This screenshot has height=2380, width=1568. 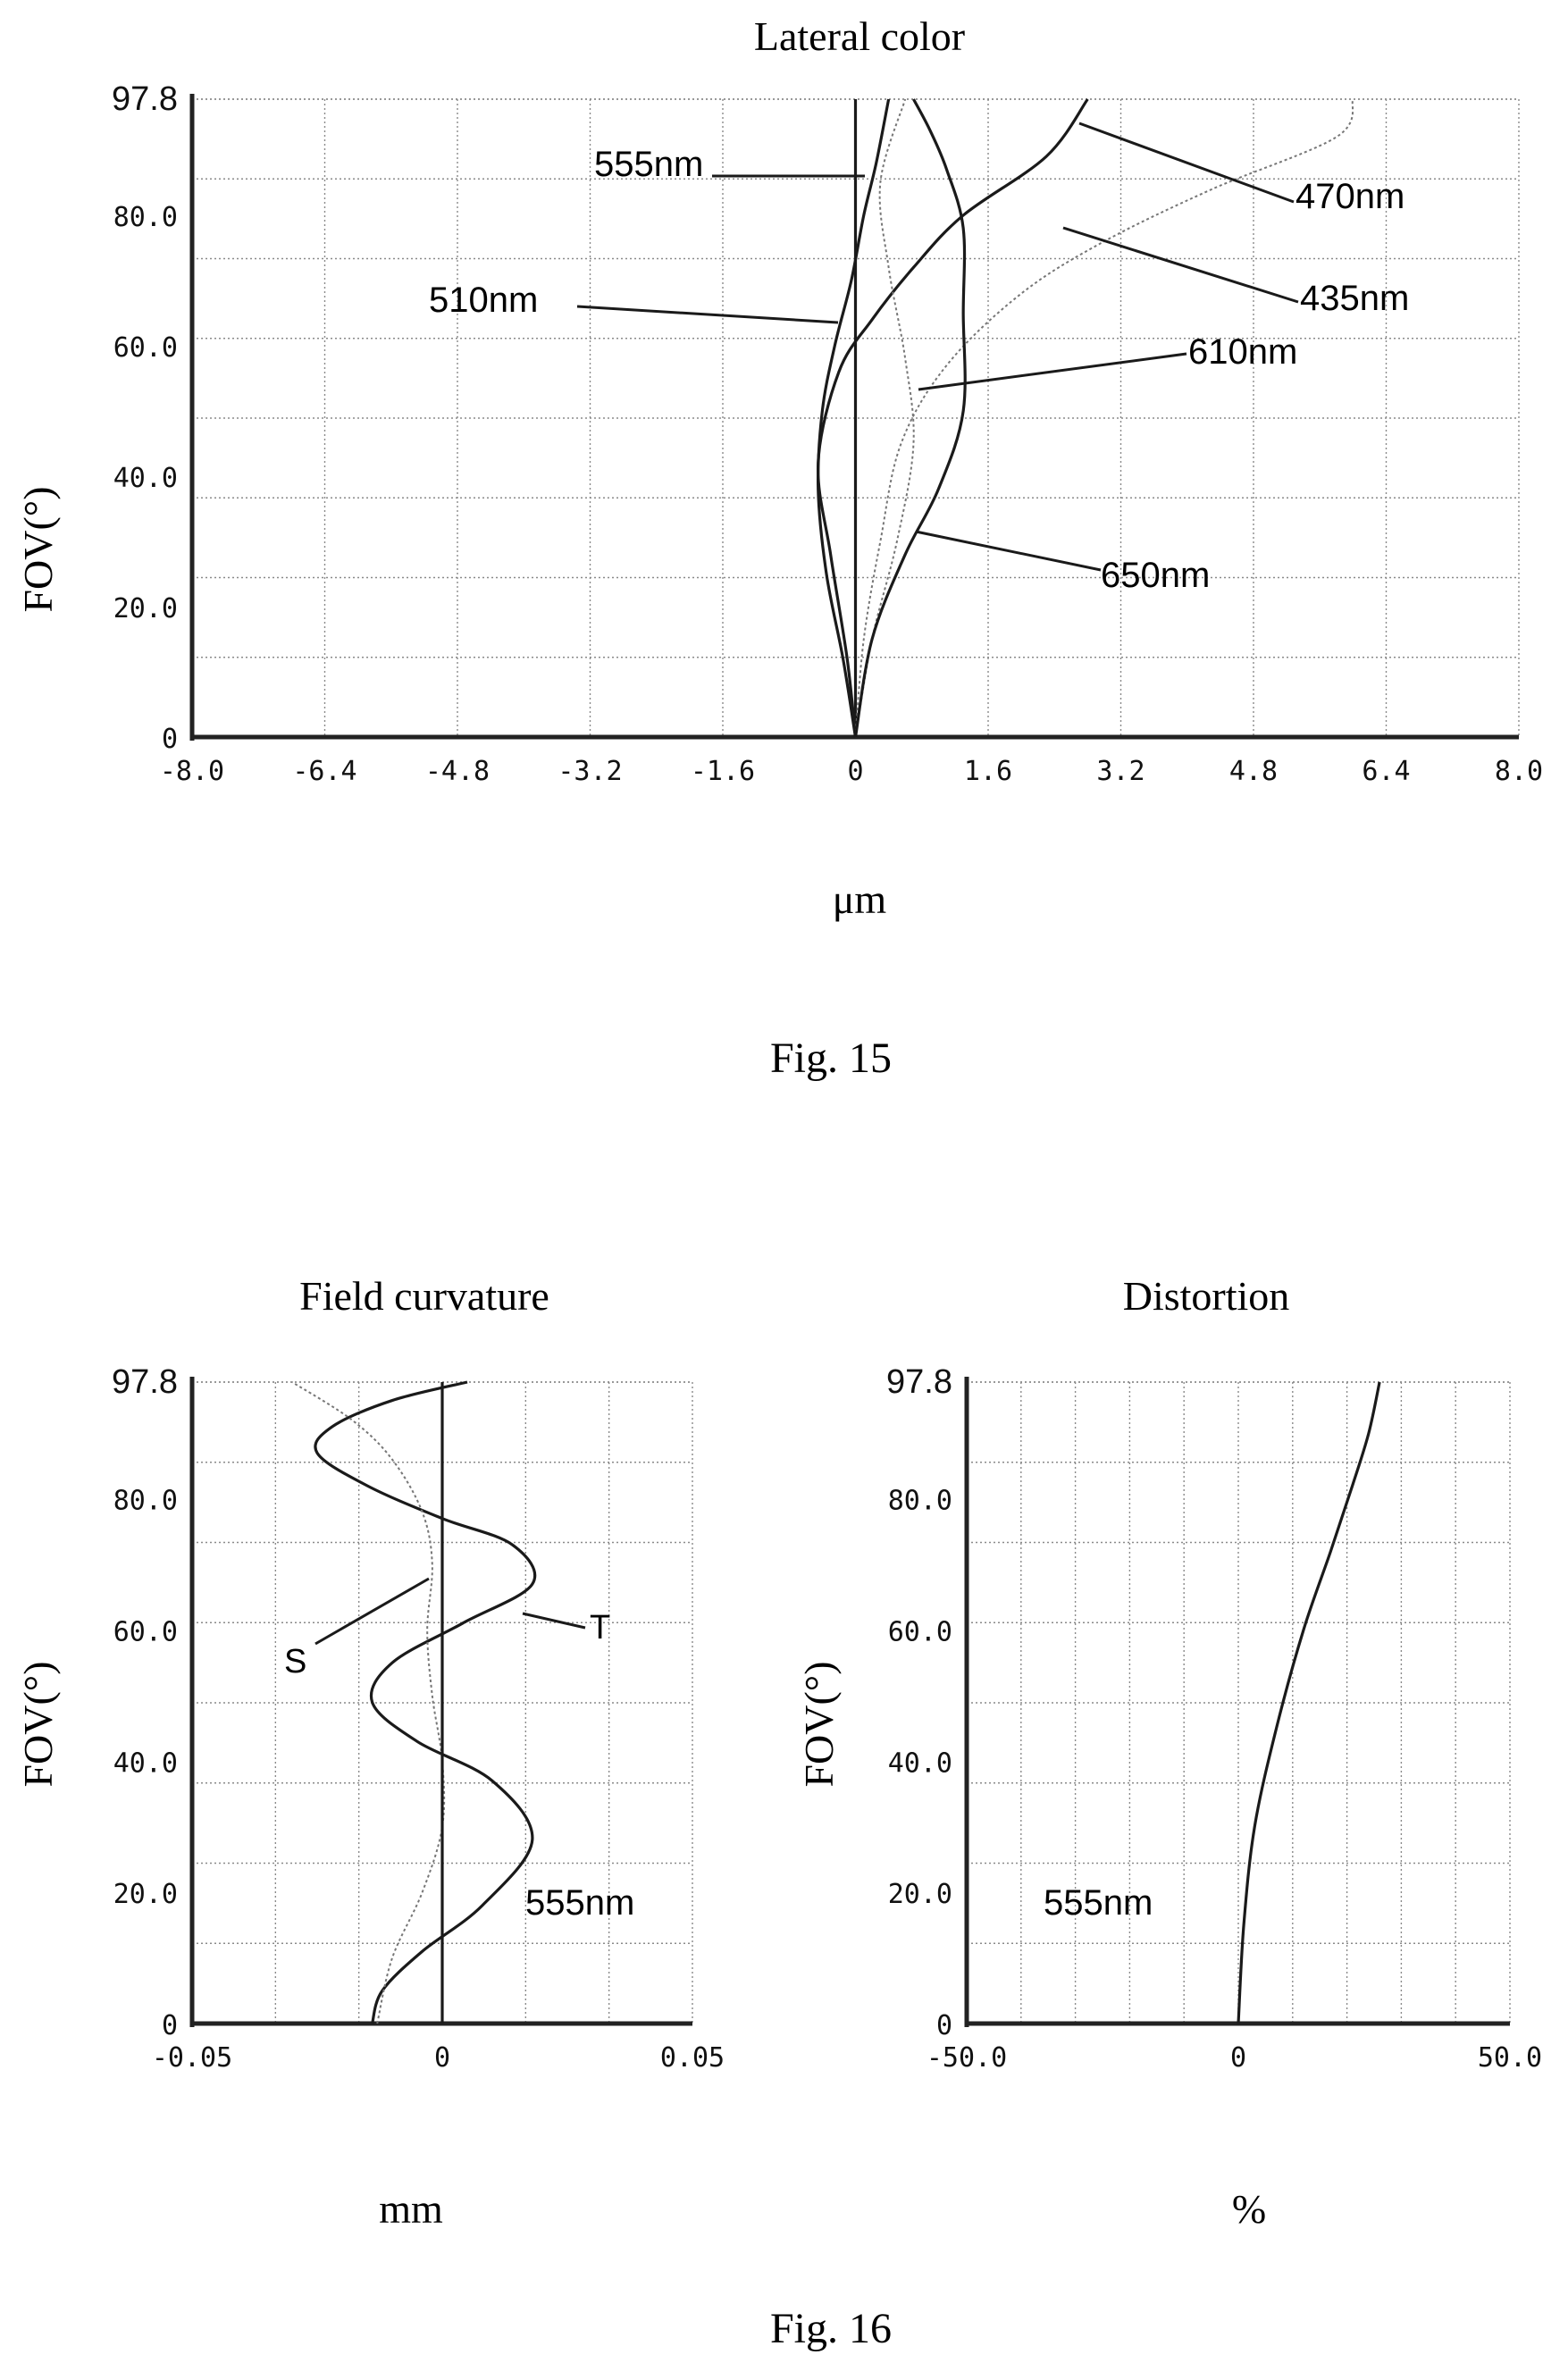 I want to click on x-tick-label: -6.4, so click(x=324, y=771).